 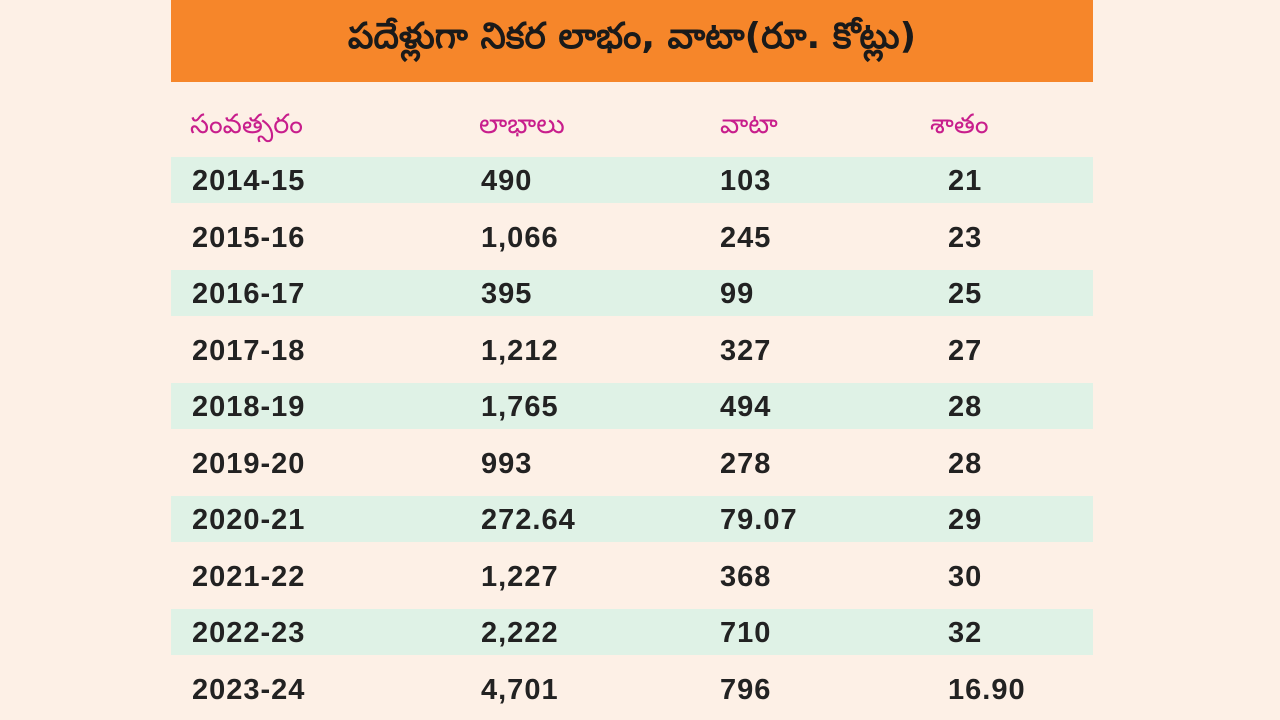 What do you see at coordinates (522, 124) in the screenshot?
I see `column-header-profits: లాభాలు` at bounding box center [522, 124].